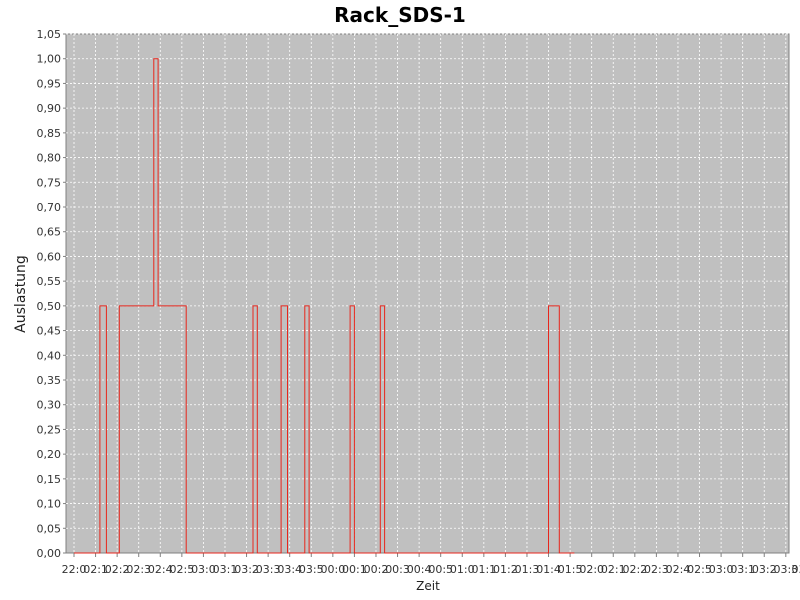  Describe the element at coordinates (796, 569) in the screenshot. I see `x-tick-label: 03:40` at that location.